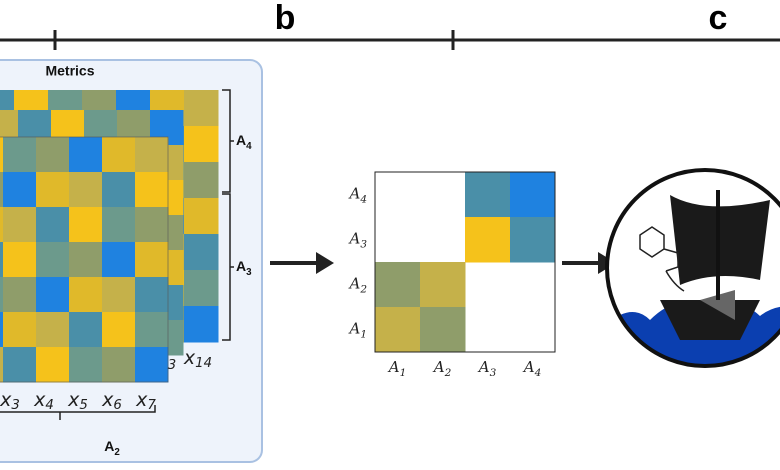  I want to click on label-subscript: 14, so click(203, 363).